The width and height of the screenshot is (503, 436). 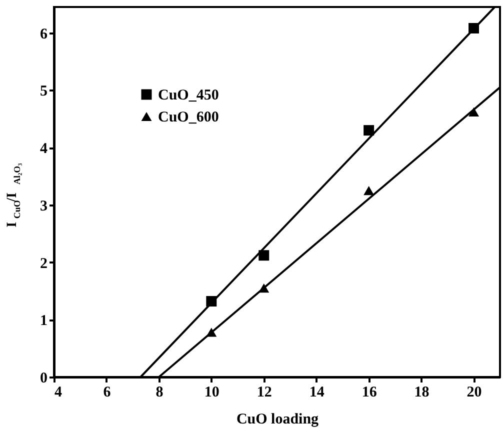 I want to click on x-tick-label: 20, so click(x=474, y=392).